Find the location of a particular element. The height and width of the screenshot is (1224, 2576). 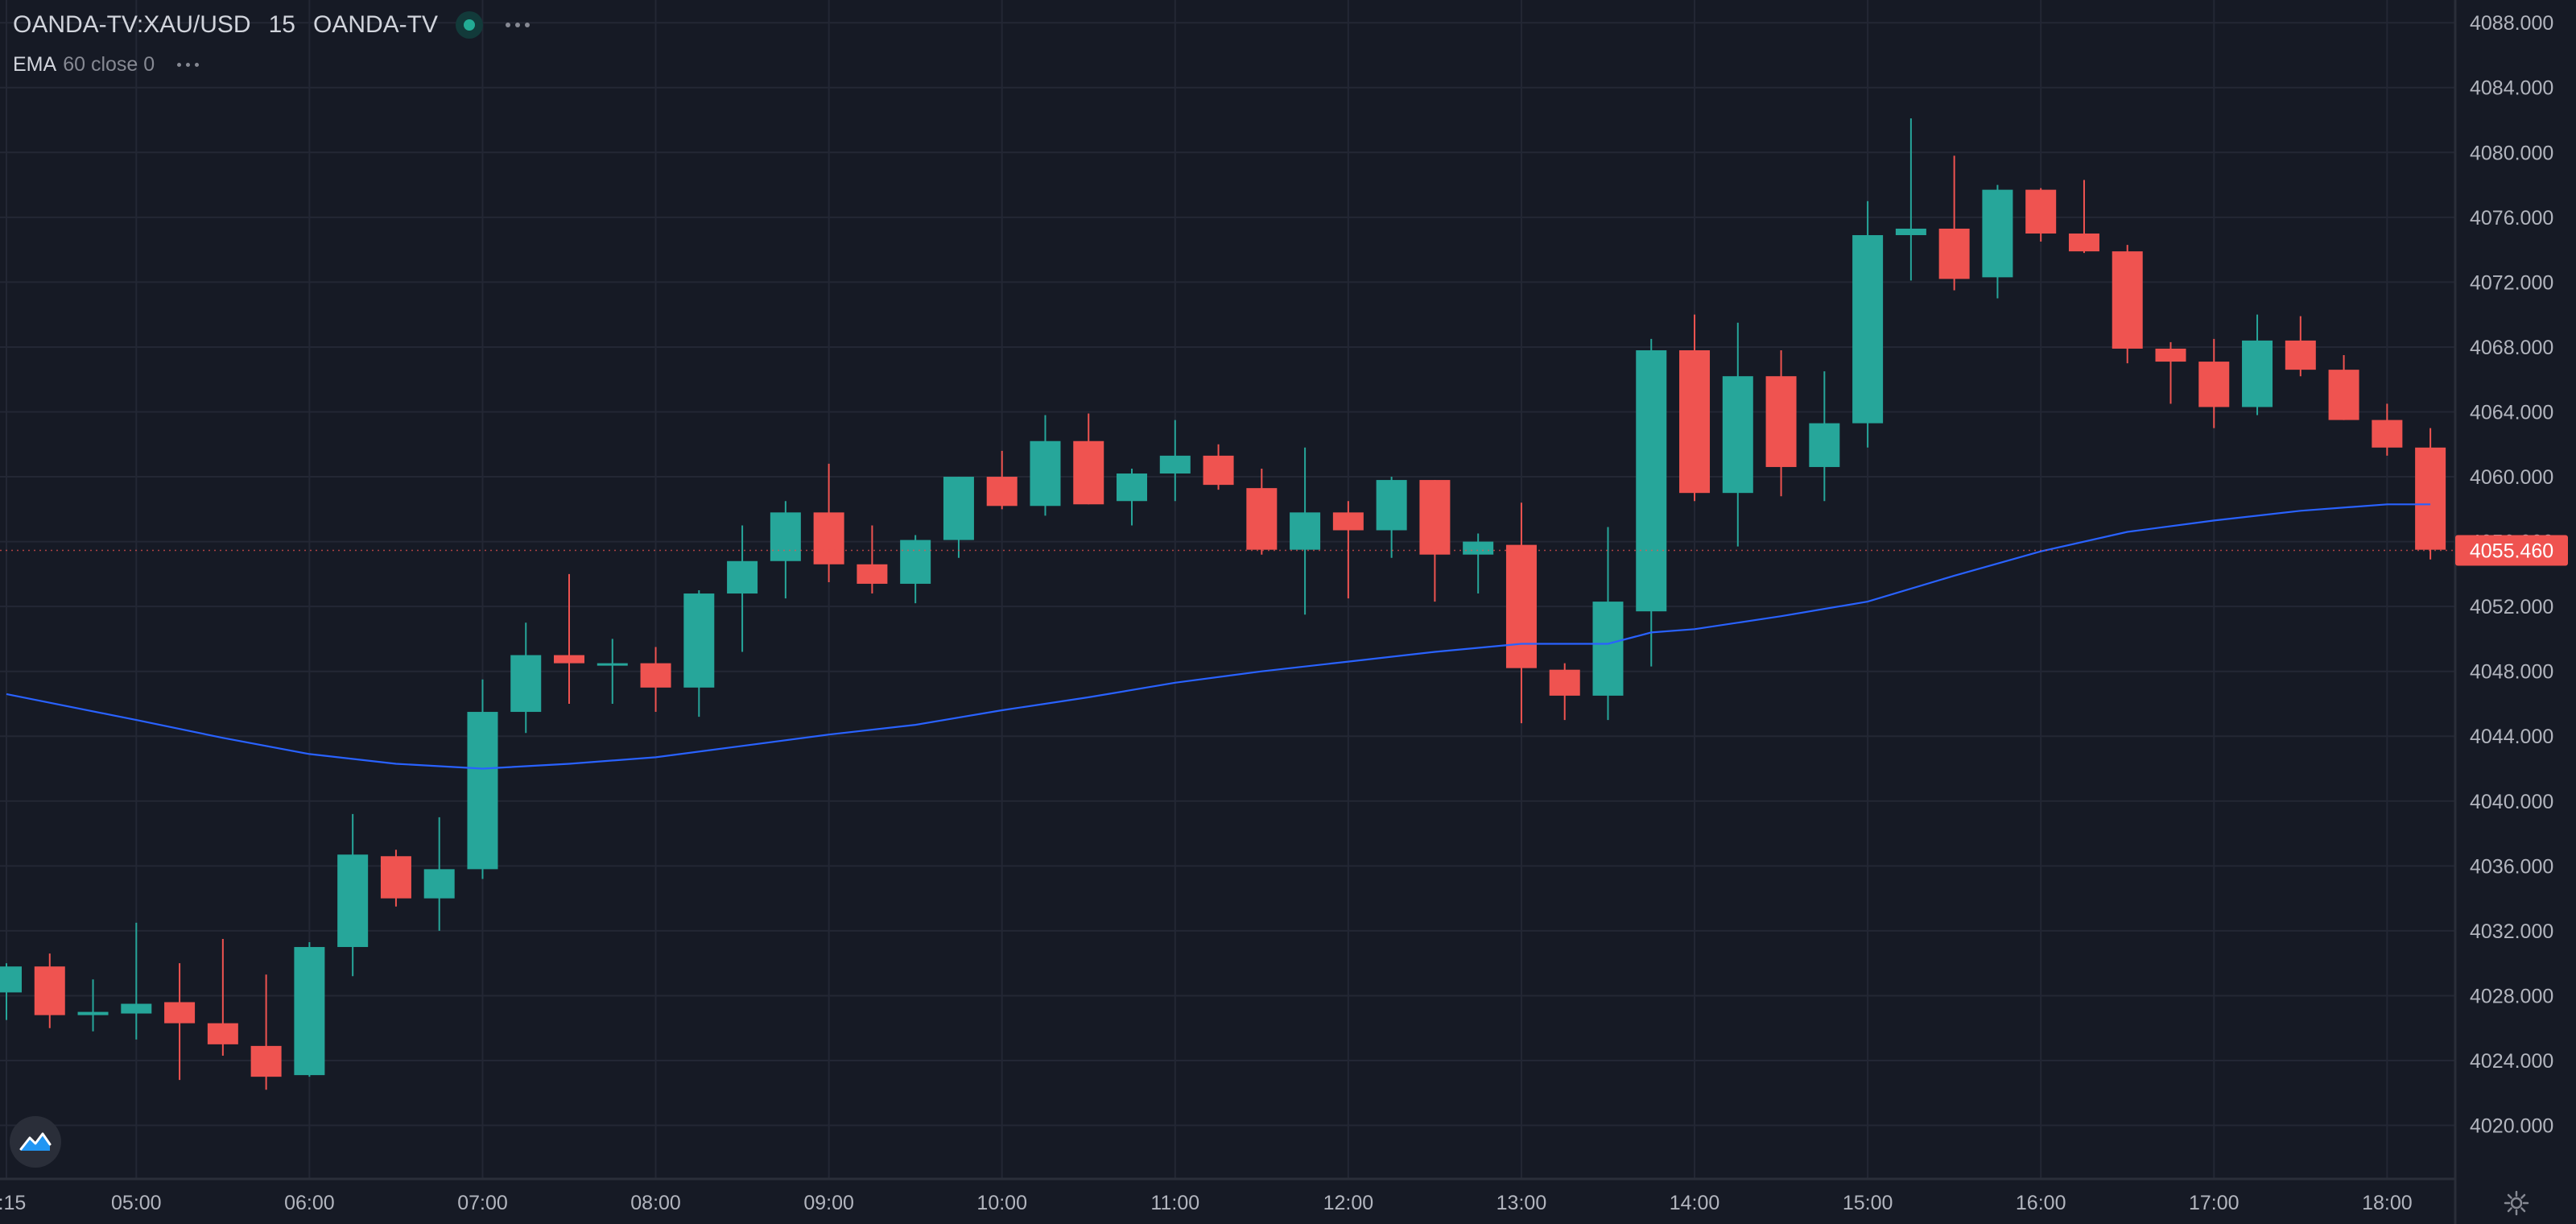

time-tick-label: 11:00 is located at coordinates (1174, 1203).